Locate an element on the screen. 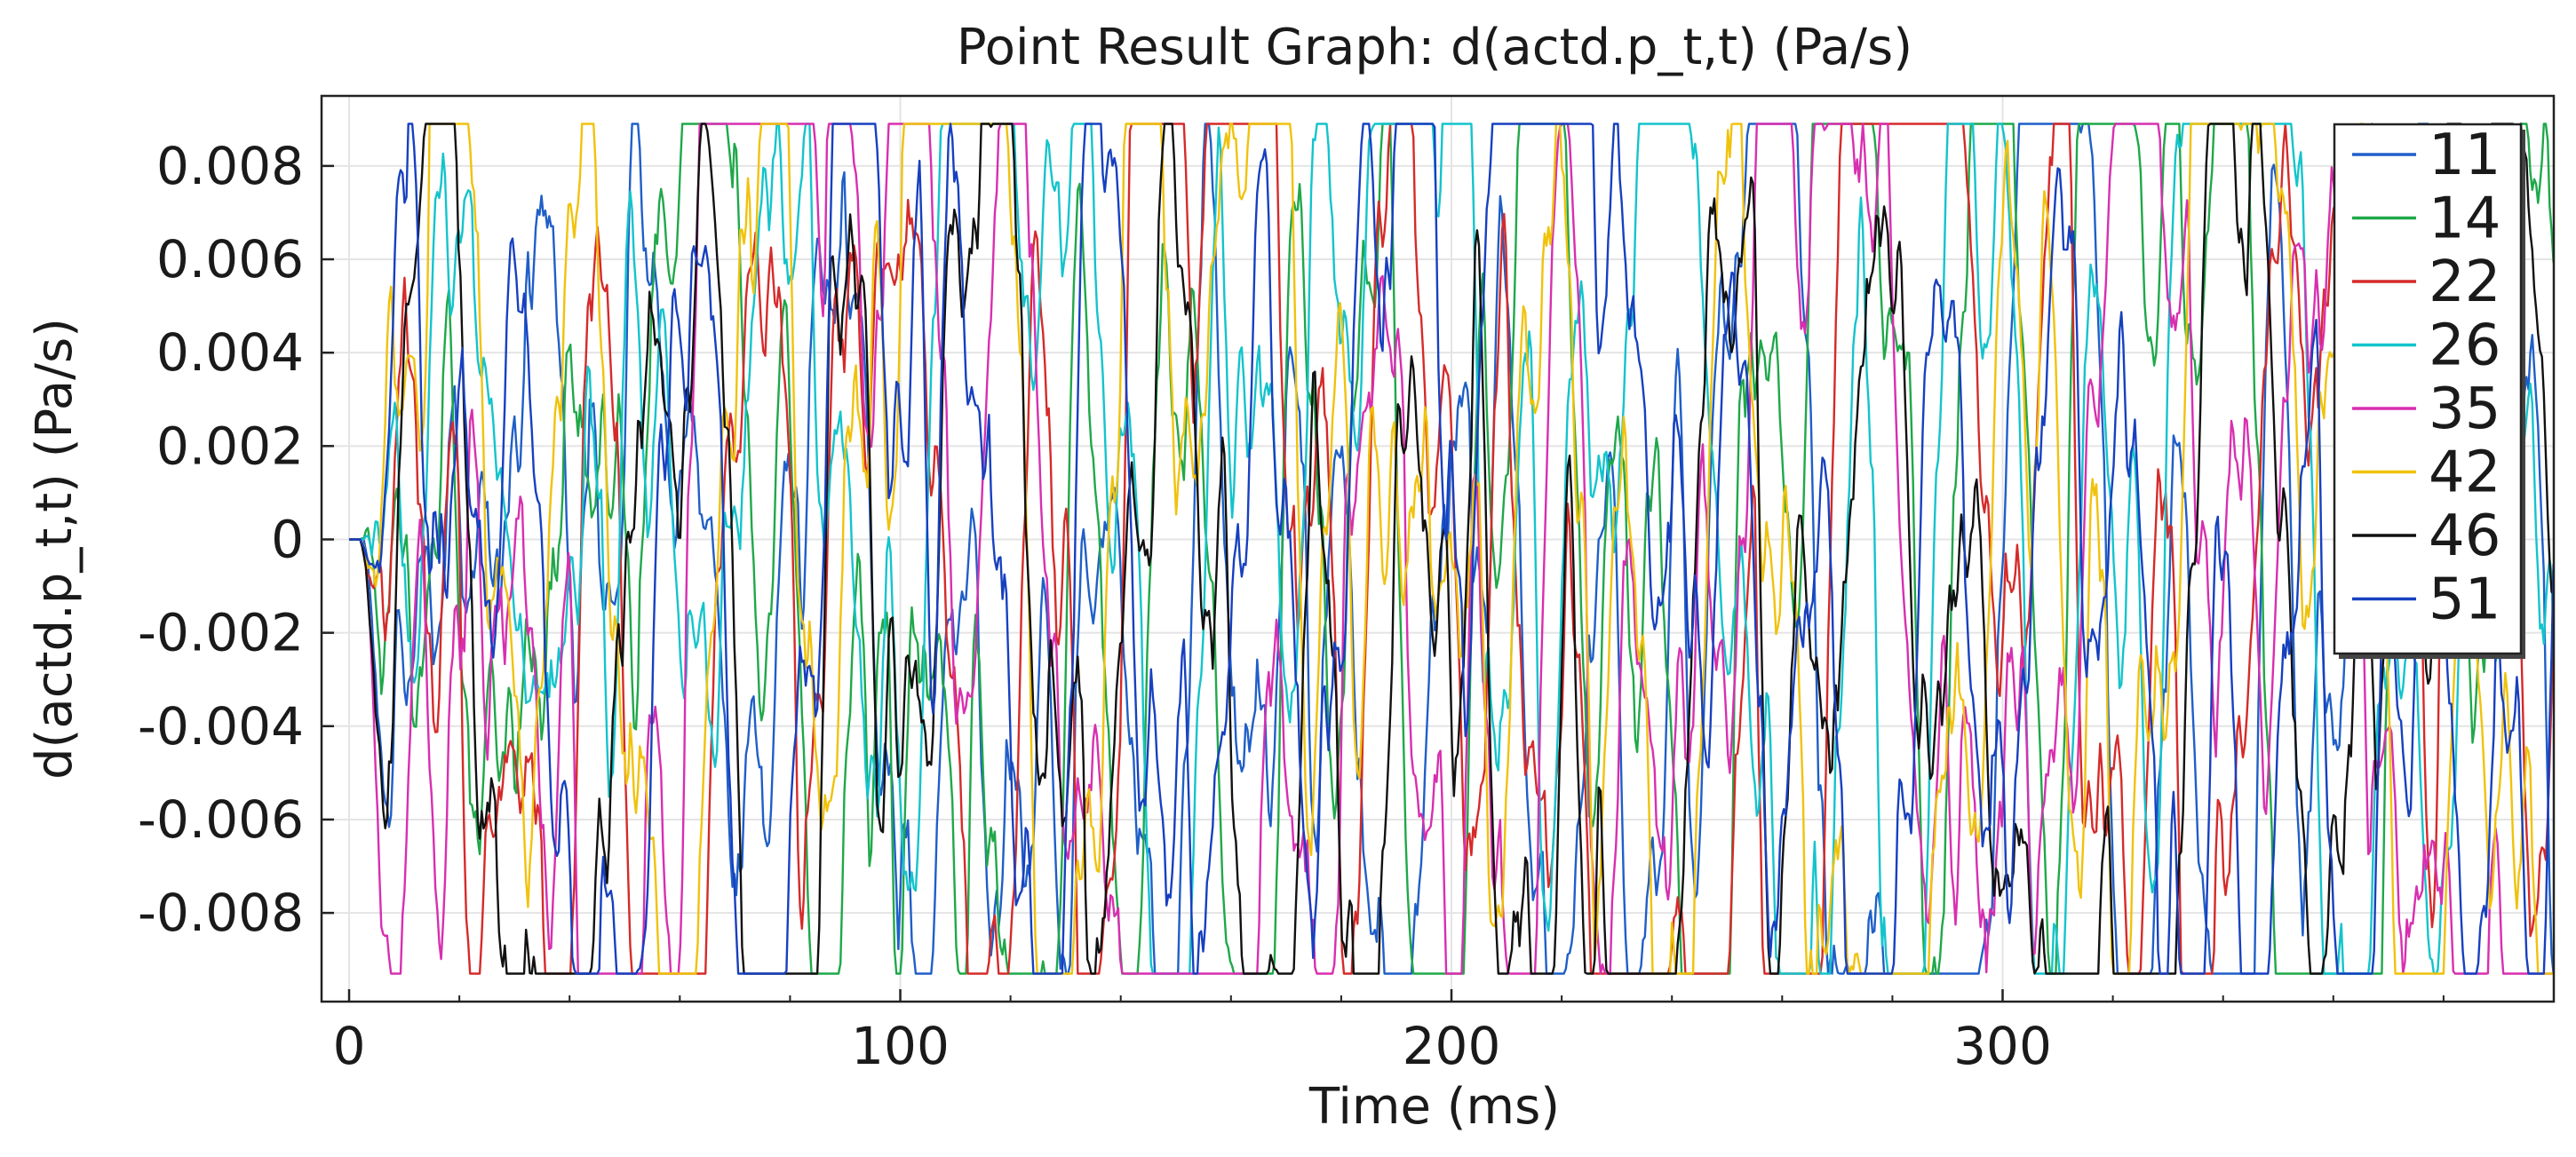 The image size is (2576, 1157). chart-title: Point Result Graph: d(actd.p_t,t) (Pa/s) is located at coordinates (1434, 47).